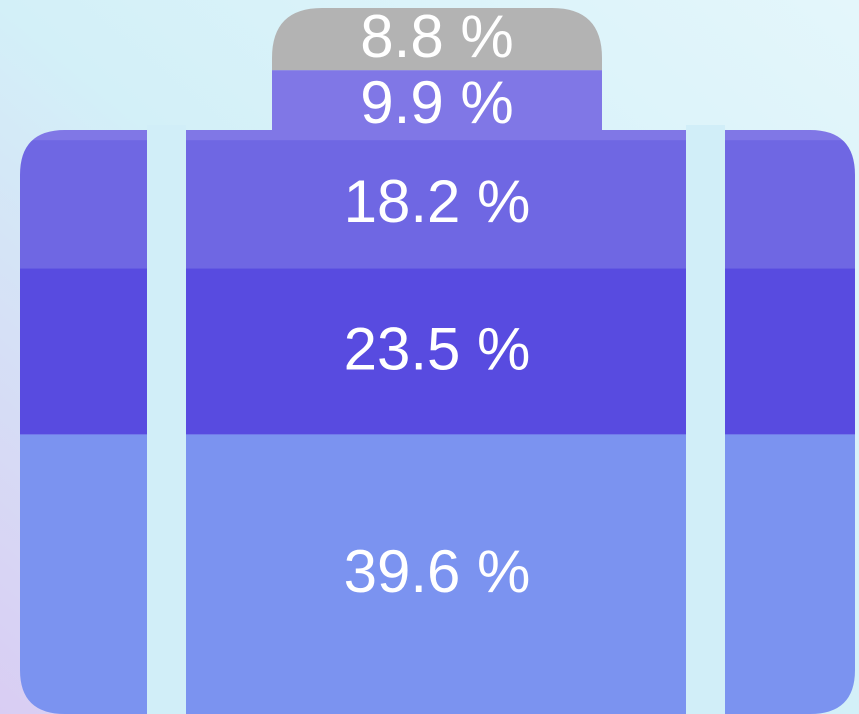 This screenshot has width=859, height=714. What do you see at coordinates (436, 102) in the screenshot?
I see `value-label: 9.9 %` at bounding box center [436, 102].